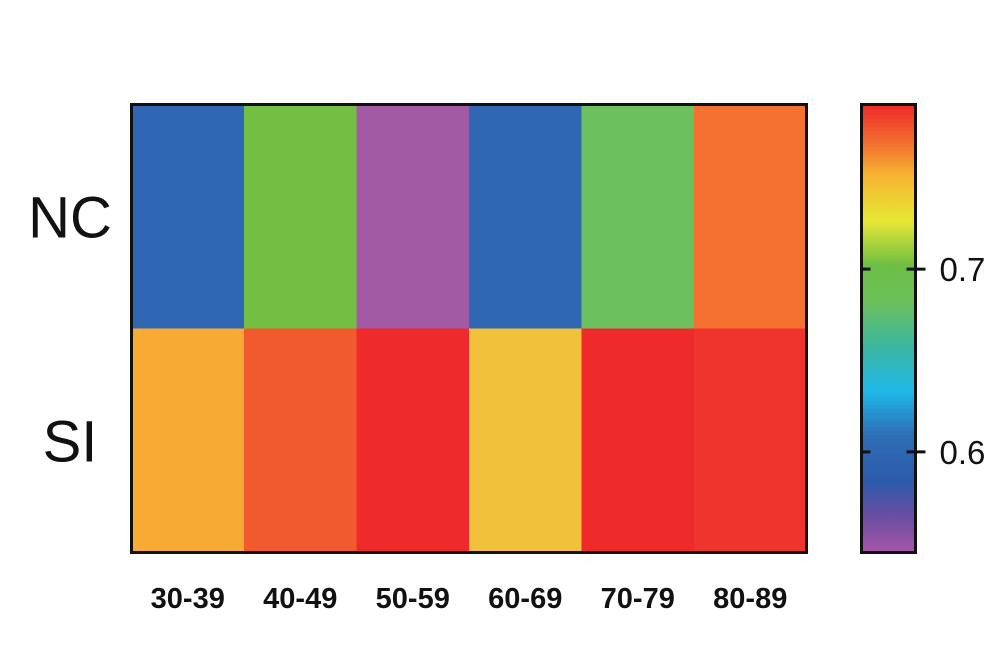  I want to click on x-label-40-49: 40-49, so click(300, 599).